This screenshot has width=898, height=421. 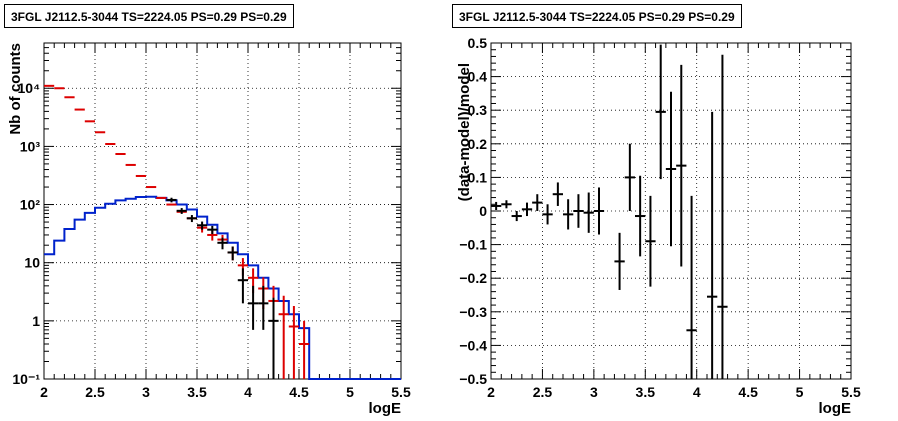 What do you see at coordinates (464, 132) in the screenshot?
I see `y-axis-label: (data-model)/model` at bounding box center [464, 132].